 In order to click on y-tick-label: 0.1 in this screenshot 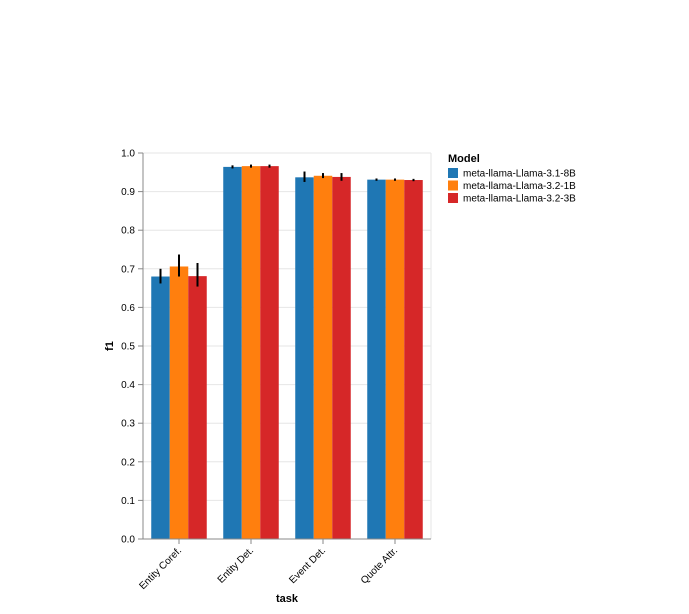, I will do `click(128, 501)`.